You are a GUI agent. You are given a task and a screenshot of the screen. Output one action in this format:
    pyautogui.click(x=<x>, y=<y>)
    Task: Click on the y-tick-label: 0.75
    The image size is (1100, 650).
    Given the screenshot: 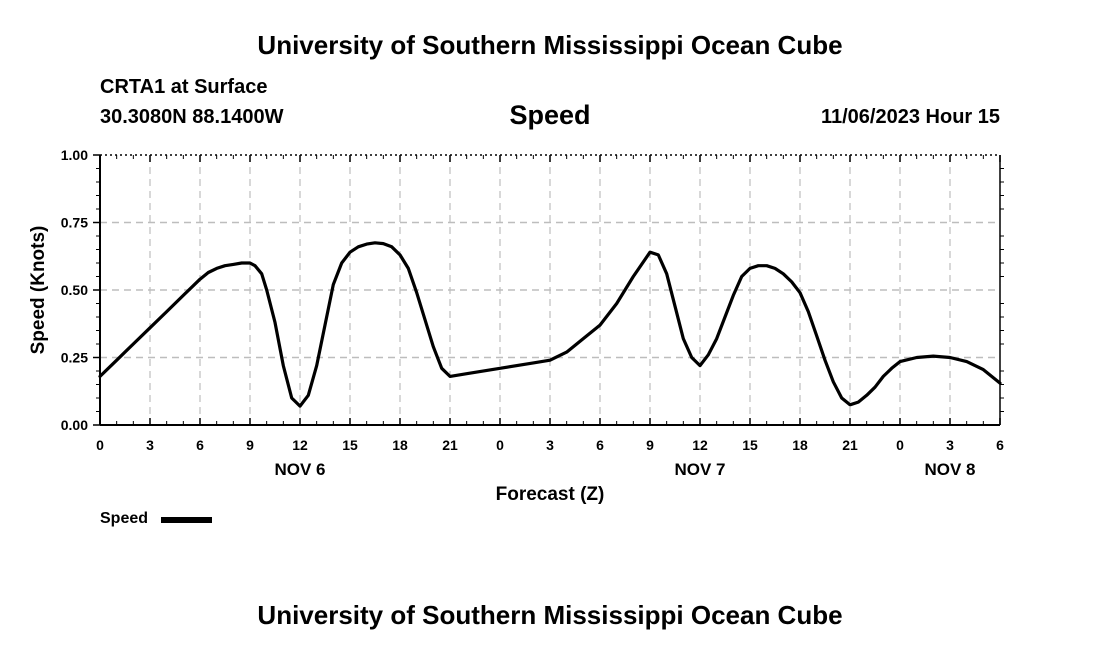 What is the action you would take?
    pyautogui.click(x=74, y=223)
    